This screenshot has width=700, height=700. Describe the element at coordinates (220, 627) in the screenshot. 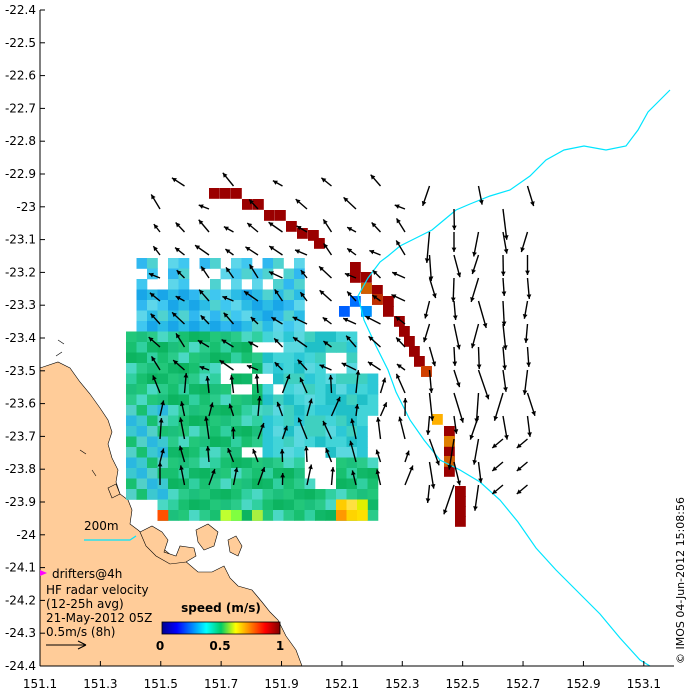

I see `colorbar: speed (m/s) 0 0.5 1` at that location.